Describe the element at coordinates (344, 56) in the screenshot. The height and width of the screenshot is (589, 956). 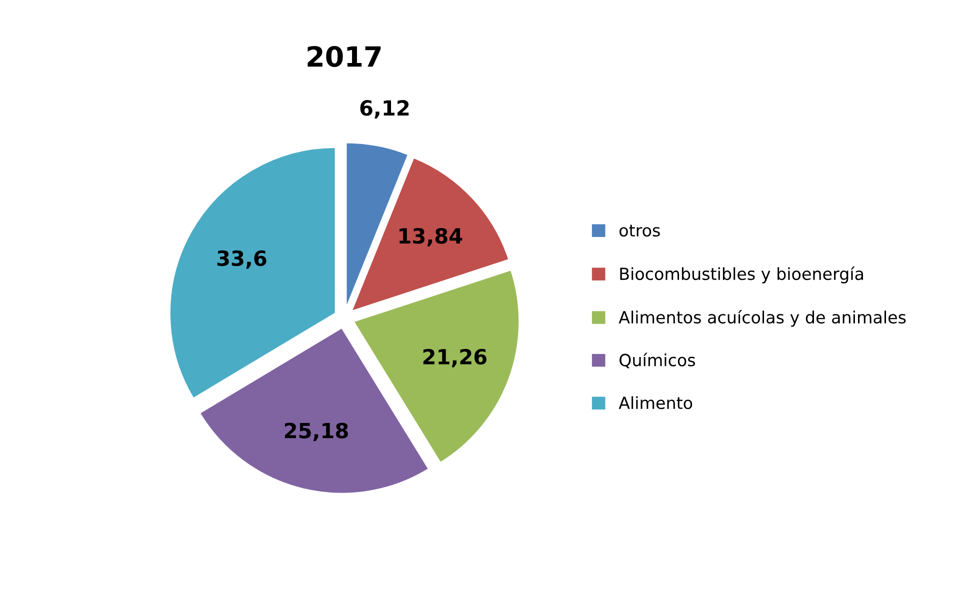
I see `chart-title: 2017` at that location.